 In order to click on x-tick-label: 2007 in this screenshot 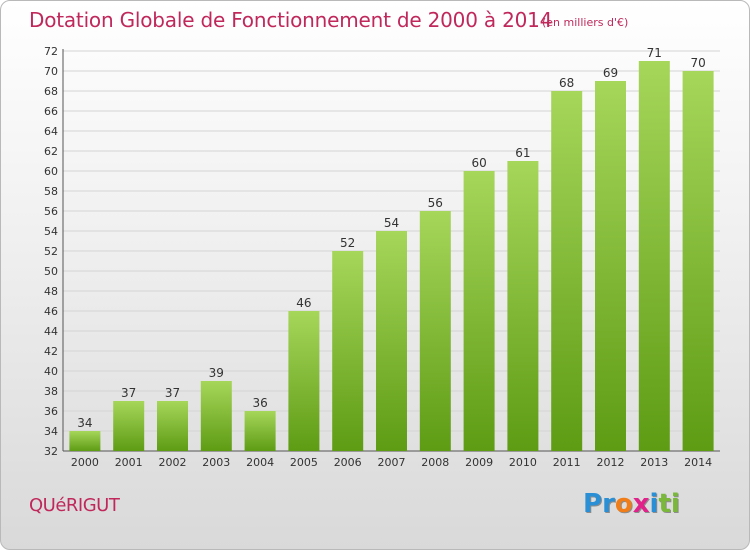, I will do `click(392, 462)`.